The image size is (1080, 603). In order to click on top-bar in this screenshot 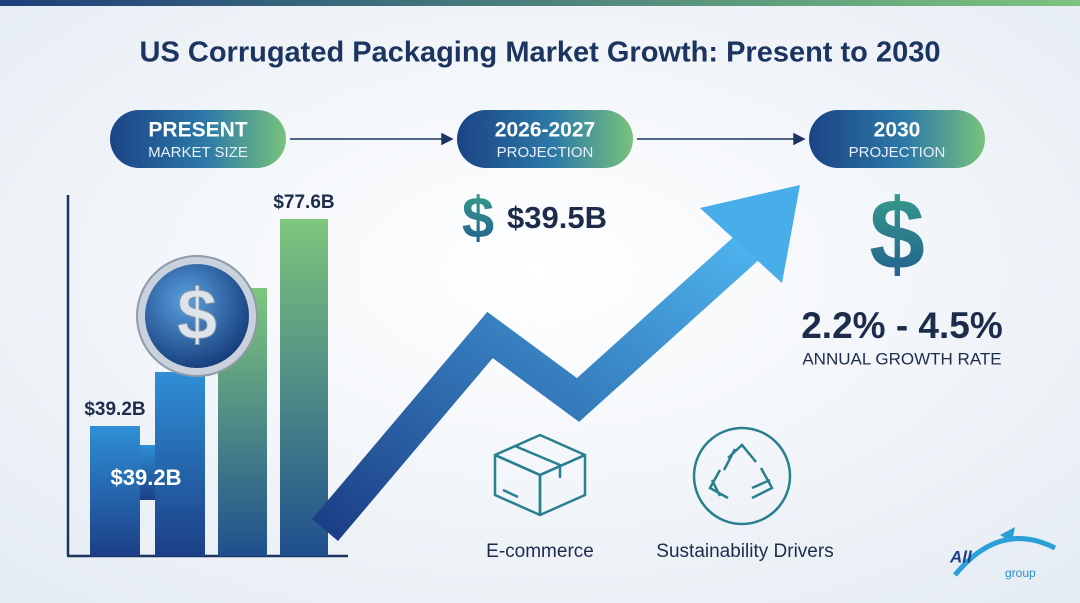, I will do `click(540, 3)`.